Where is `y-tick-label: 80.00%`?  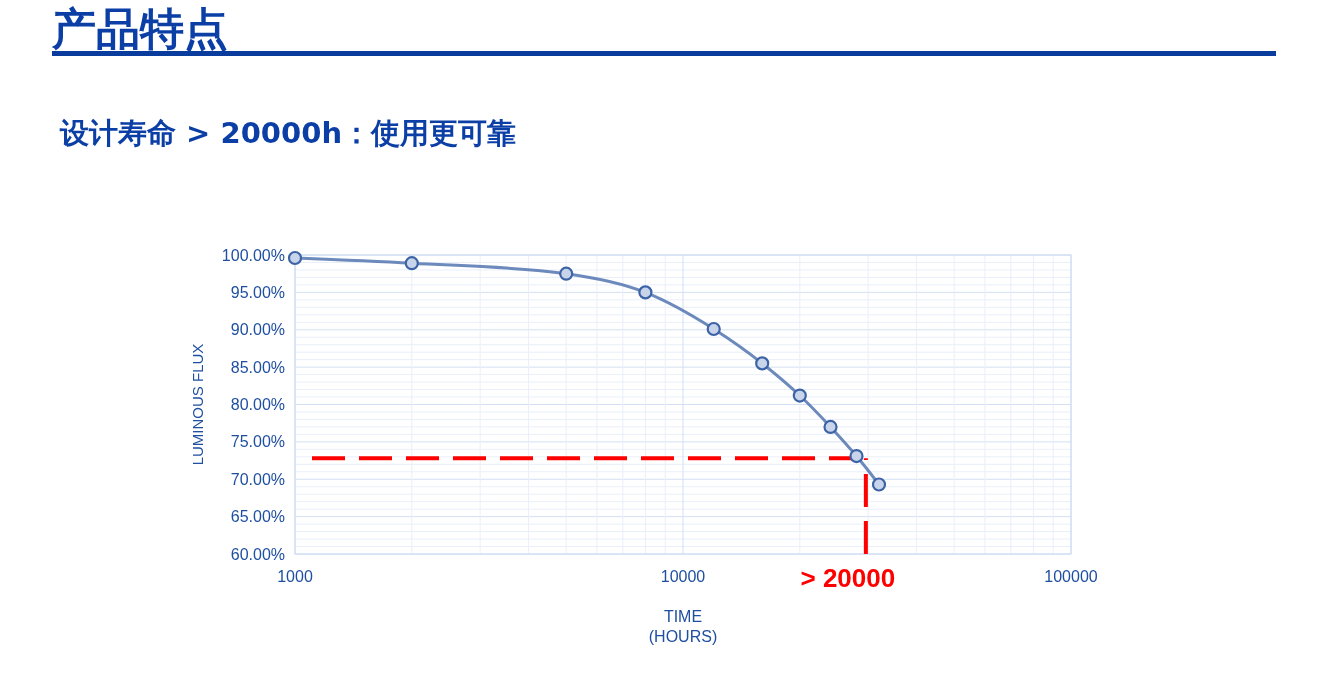 y-tick-label: 80.00% is located at coordinates (257, 405).